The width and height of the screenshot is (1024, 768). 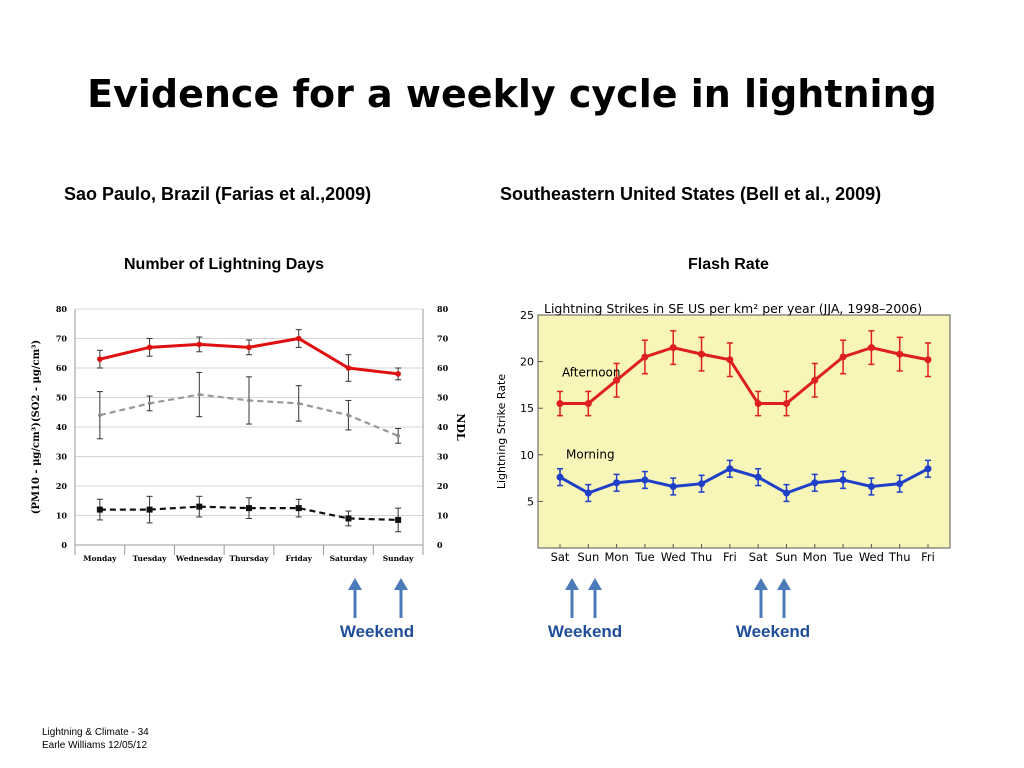 I want to click on right-chart-subtitle: Flash Rate, so click(x=728, y=264).